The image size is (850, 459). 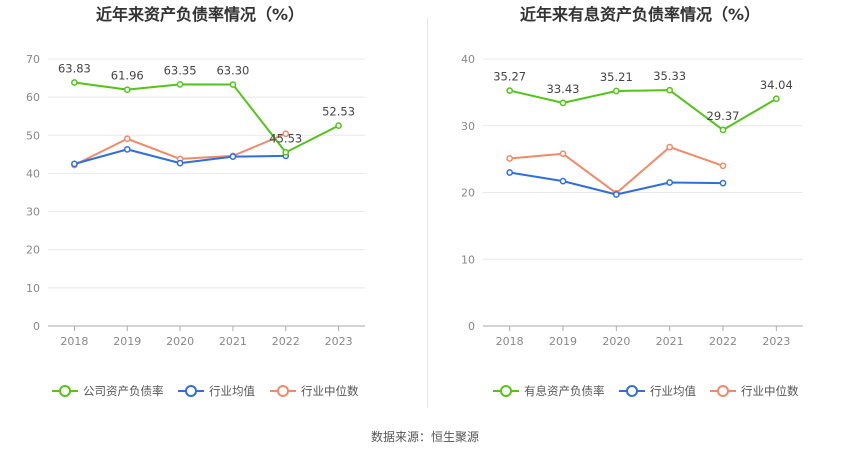 What do you see at coordinates (776, 85) in the screenshot?
I see `data-label: 34.04` at bounding box center [776, 85].